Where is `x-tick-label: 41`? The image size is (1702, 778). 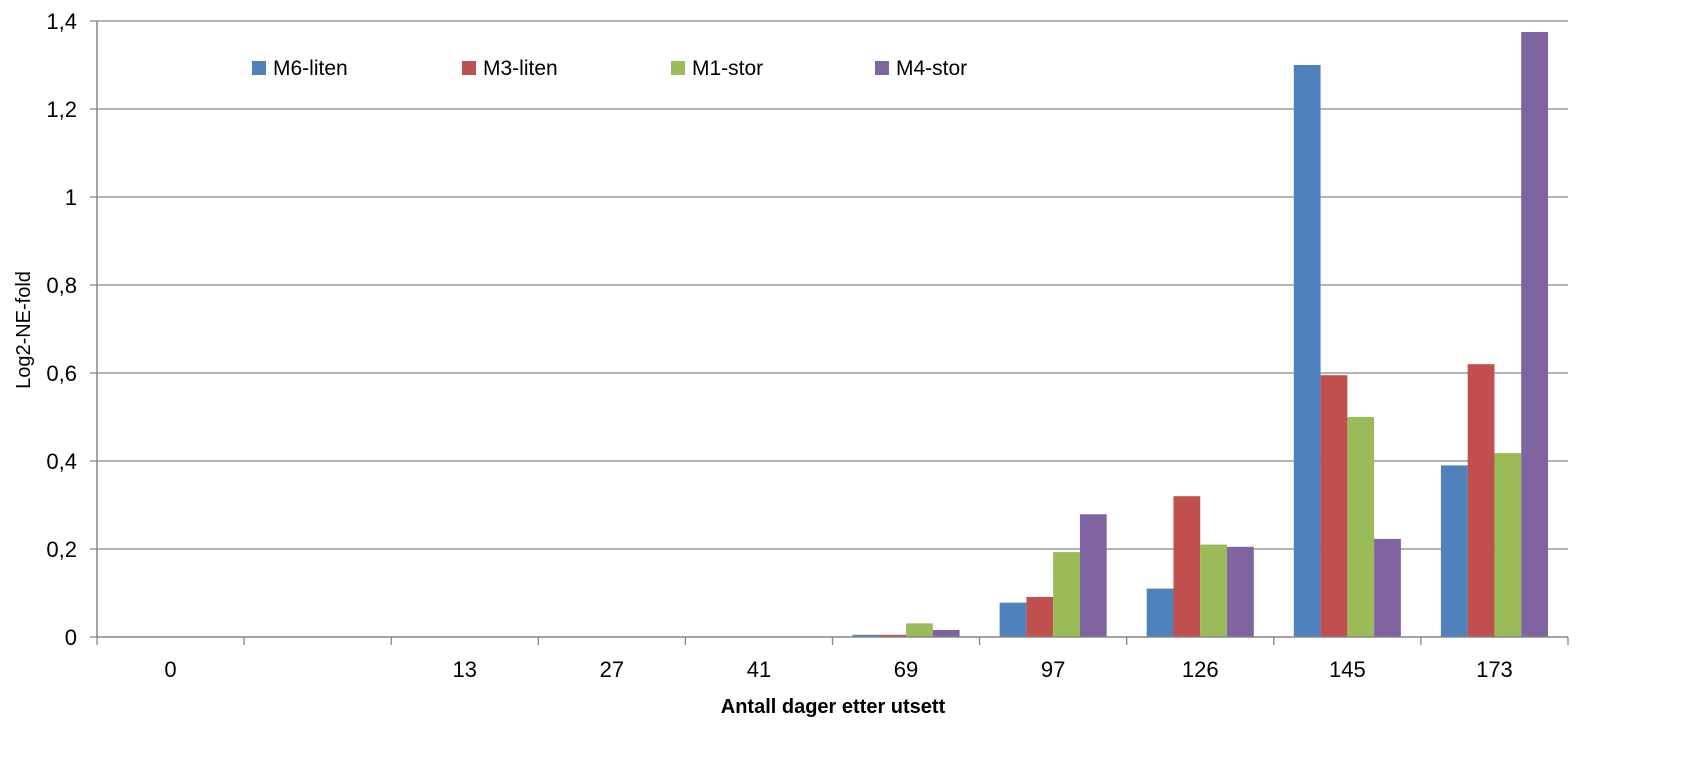
x-tick-label: 41 is located at coordinates (759, 669).